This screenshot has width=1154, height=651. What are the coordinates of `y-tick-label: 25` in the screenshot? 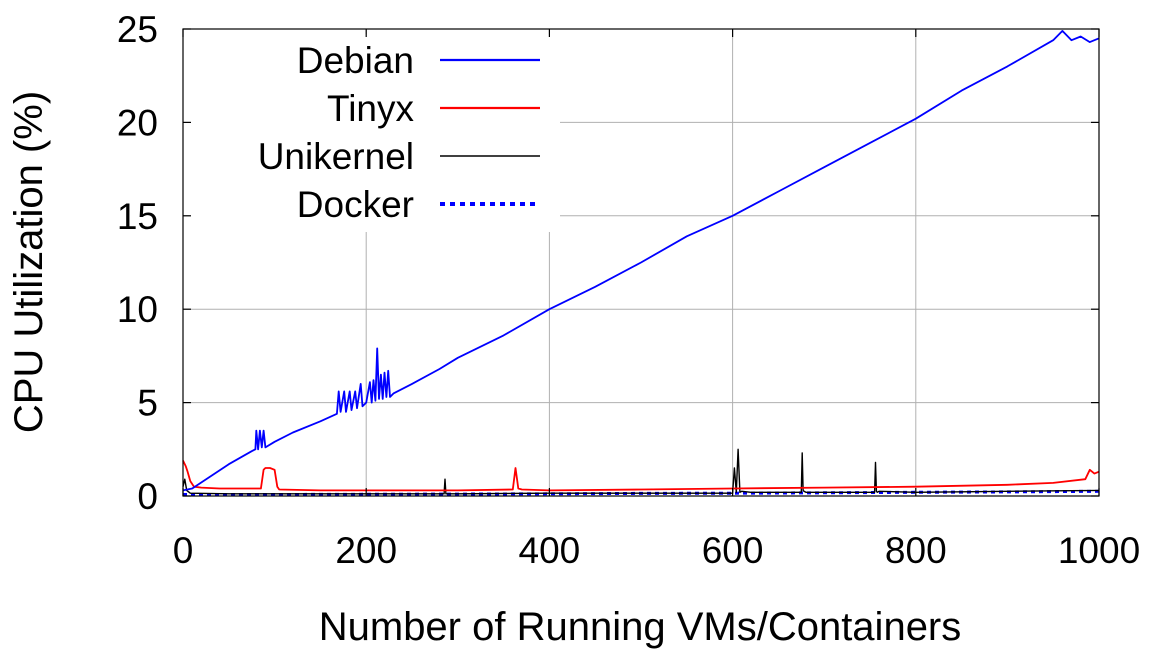 It's located at (137, 29).